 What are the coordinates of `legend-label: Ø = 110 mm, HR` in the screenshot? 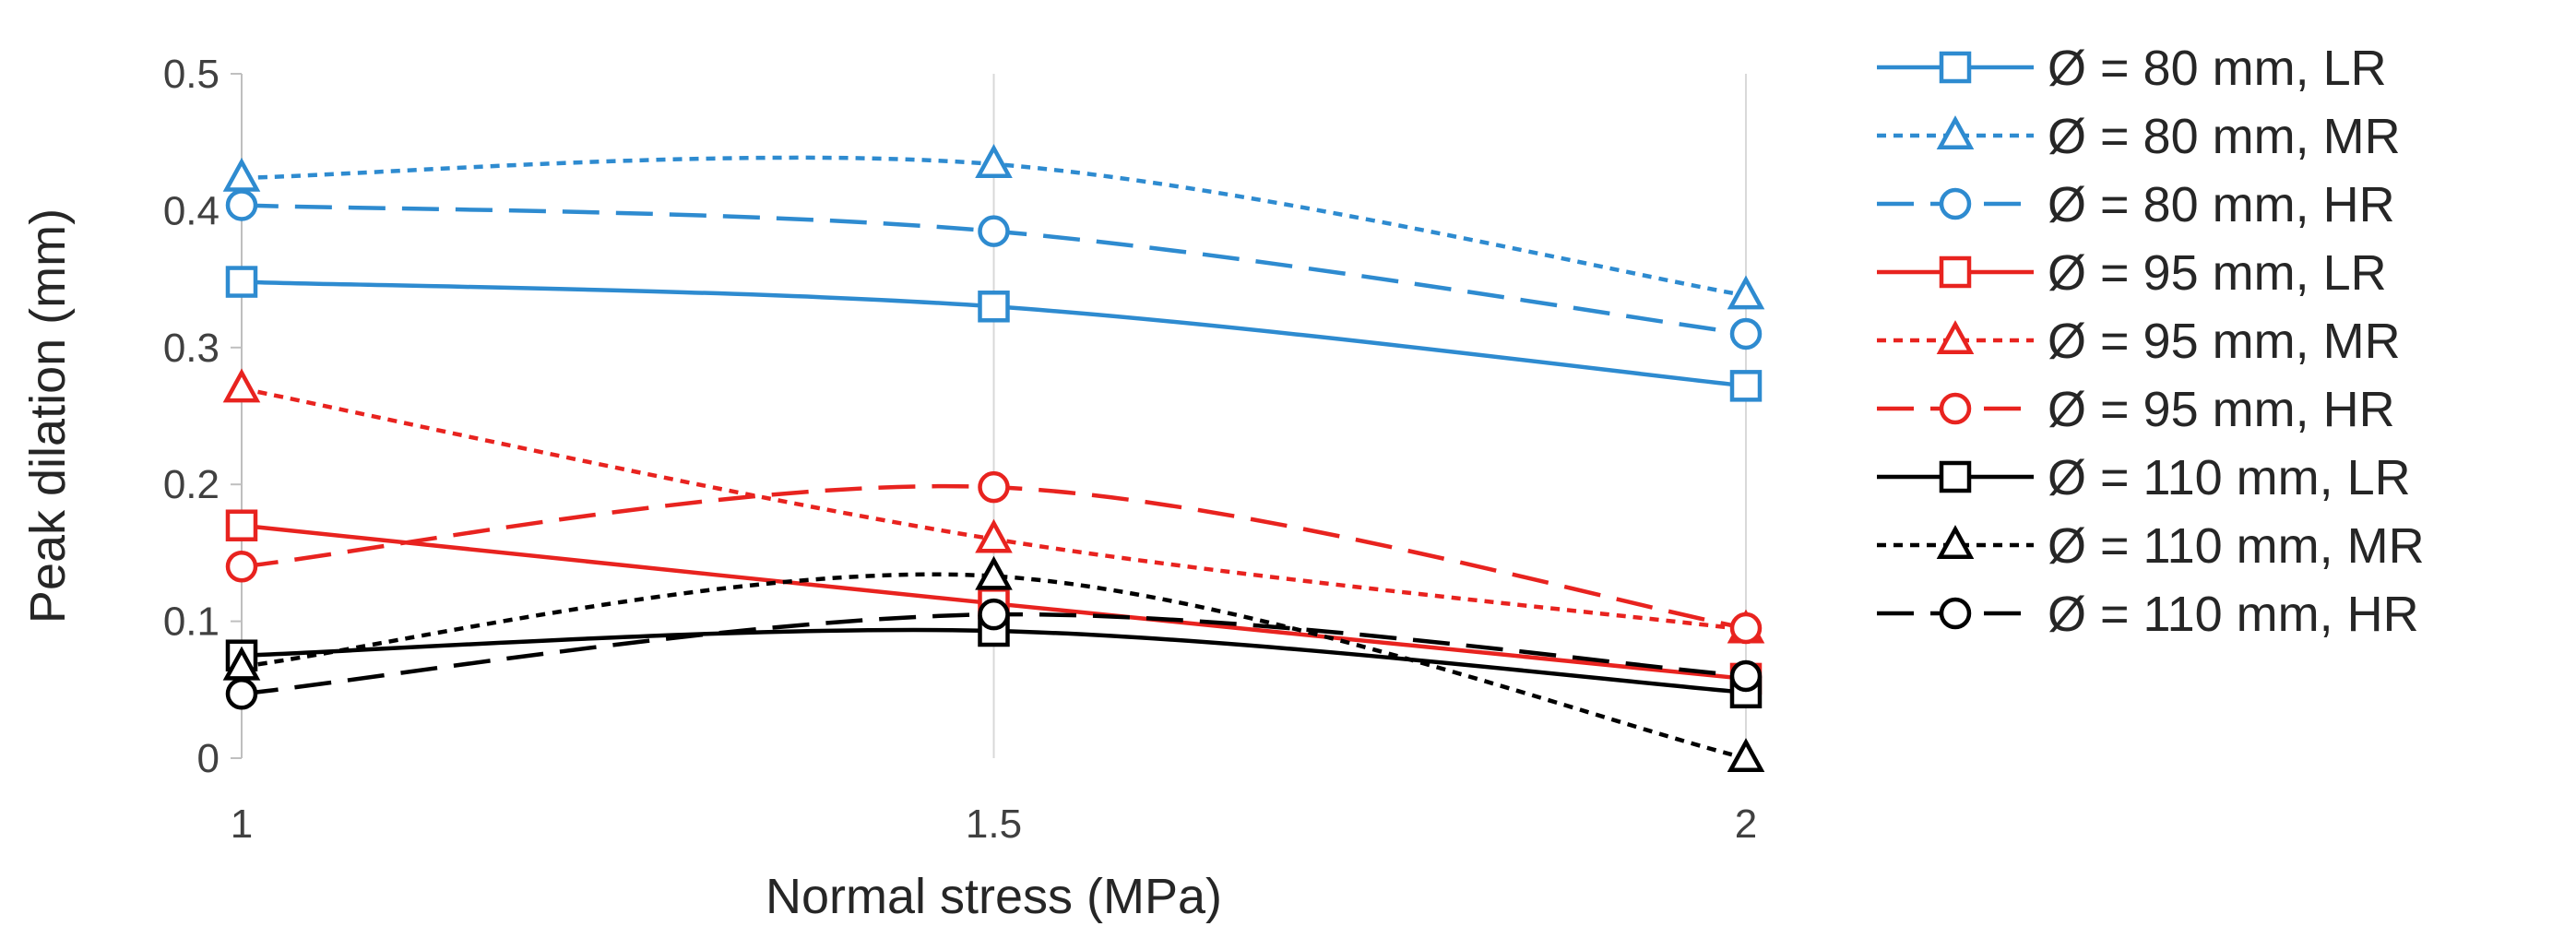 It's located at (2233, 615).